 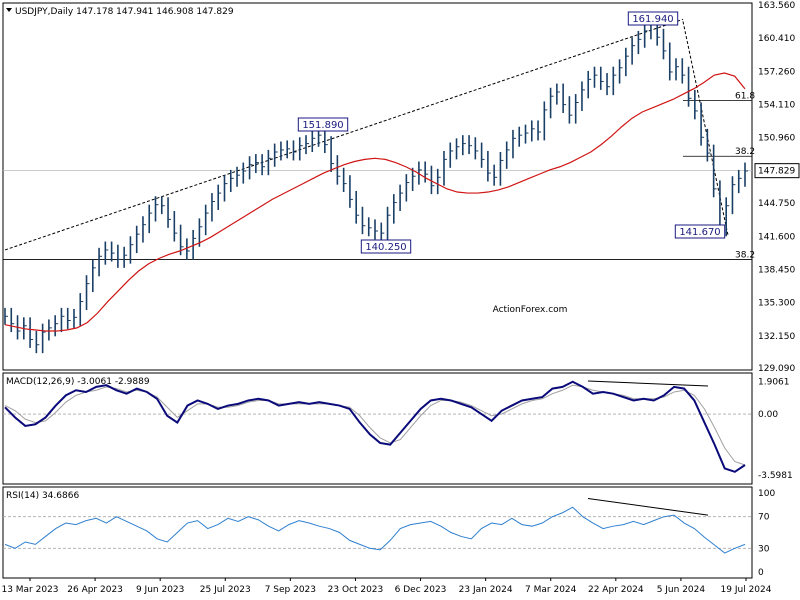 I want to click on peak-label-161-940-box, so click(x=653, y=18).